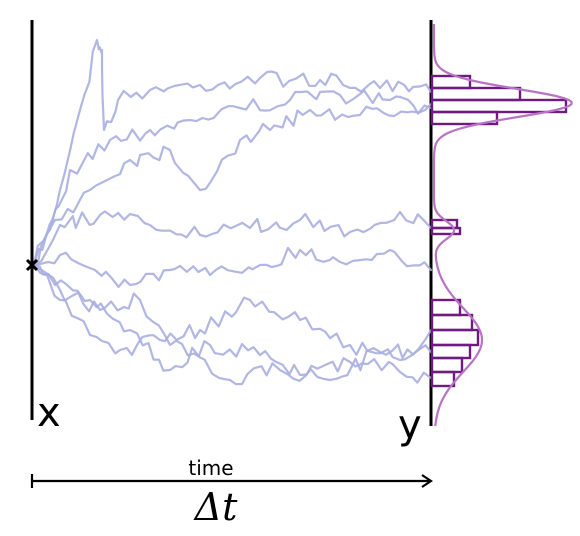 The height and width of the screenshot is (536, 580). Describe the element at coordinates (210, 468) in the screenshot. I see `time-label: time` at that location.